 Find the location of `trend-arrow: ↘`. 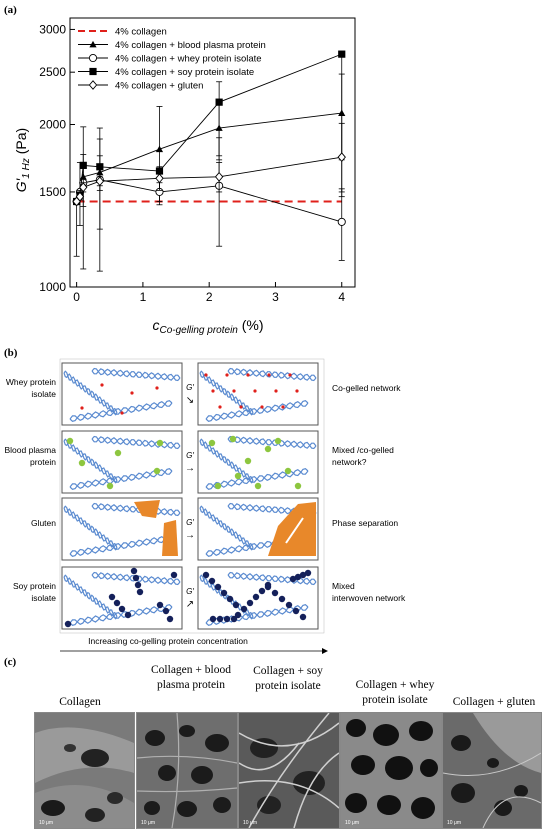

trend-arrow: ↘ is located at coordinates (190, 400).